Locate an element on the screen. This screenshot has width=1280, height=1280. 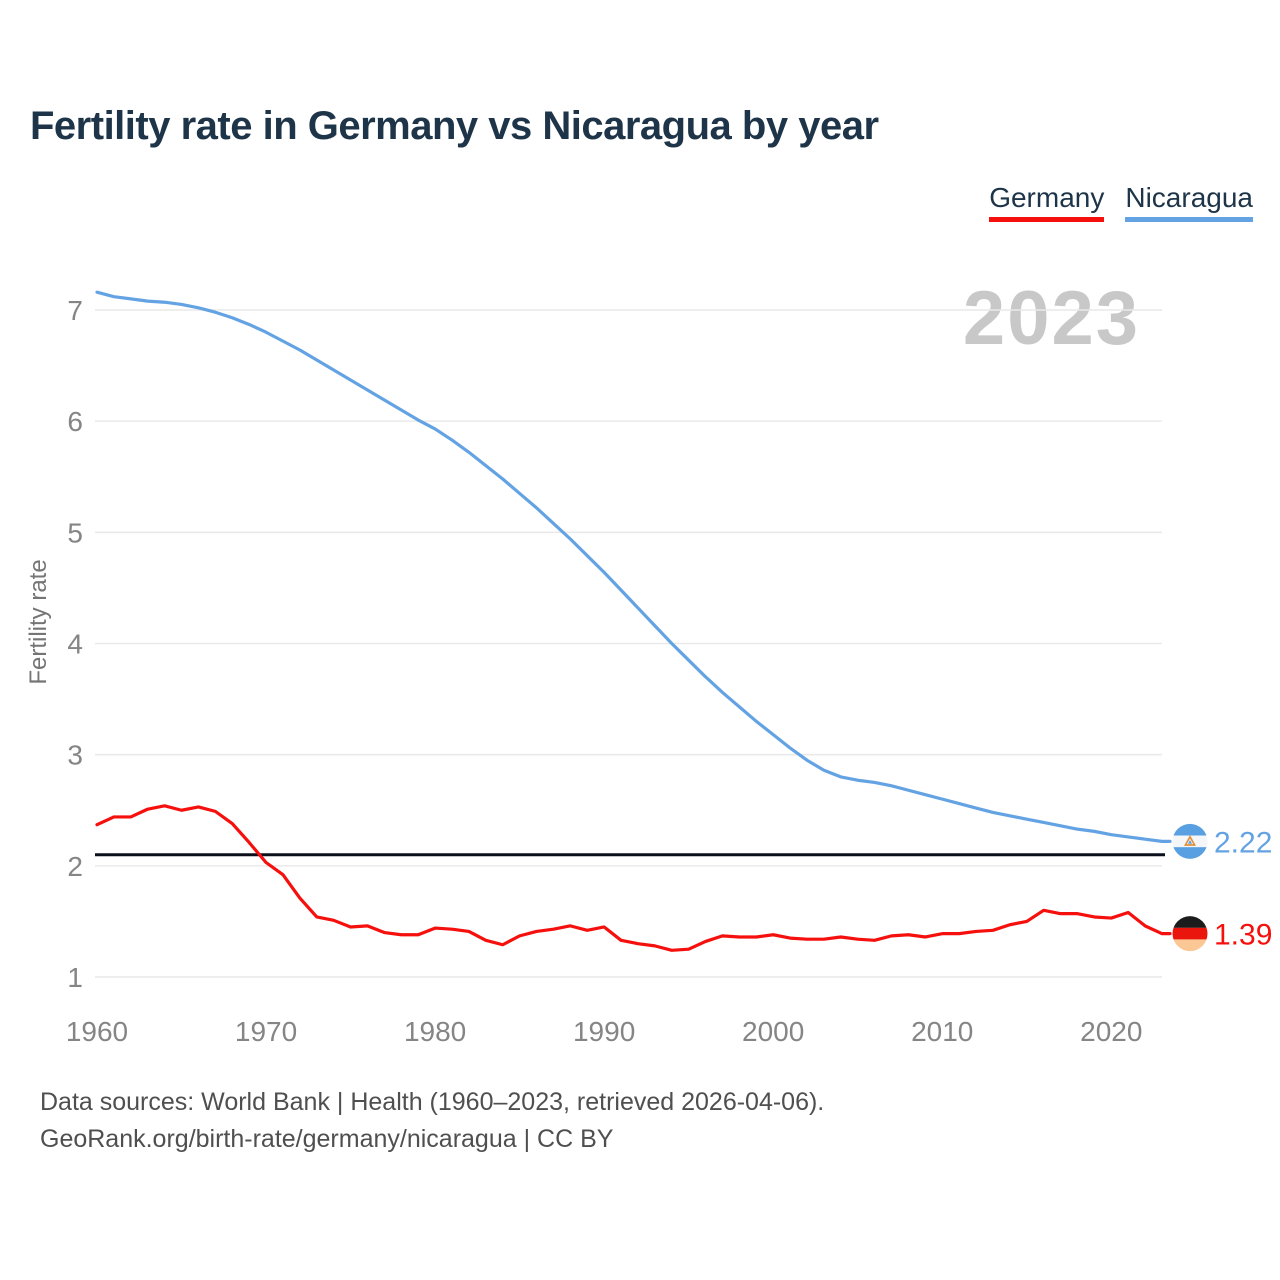
x-tick-label: 1990 is located at coordinates (604, 1031).